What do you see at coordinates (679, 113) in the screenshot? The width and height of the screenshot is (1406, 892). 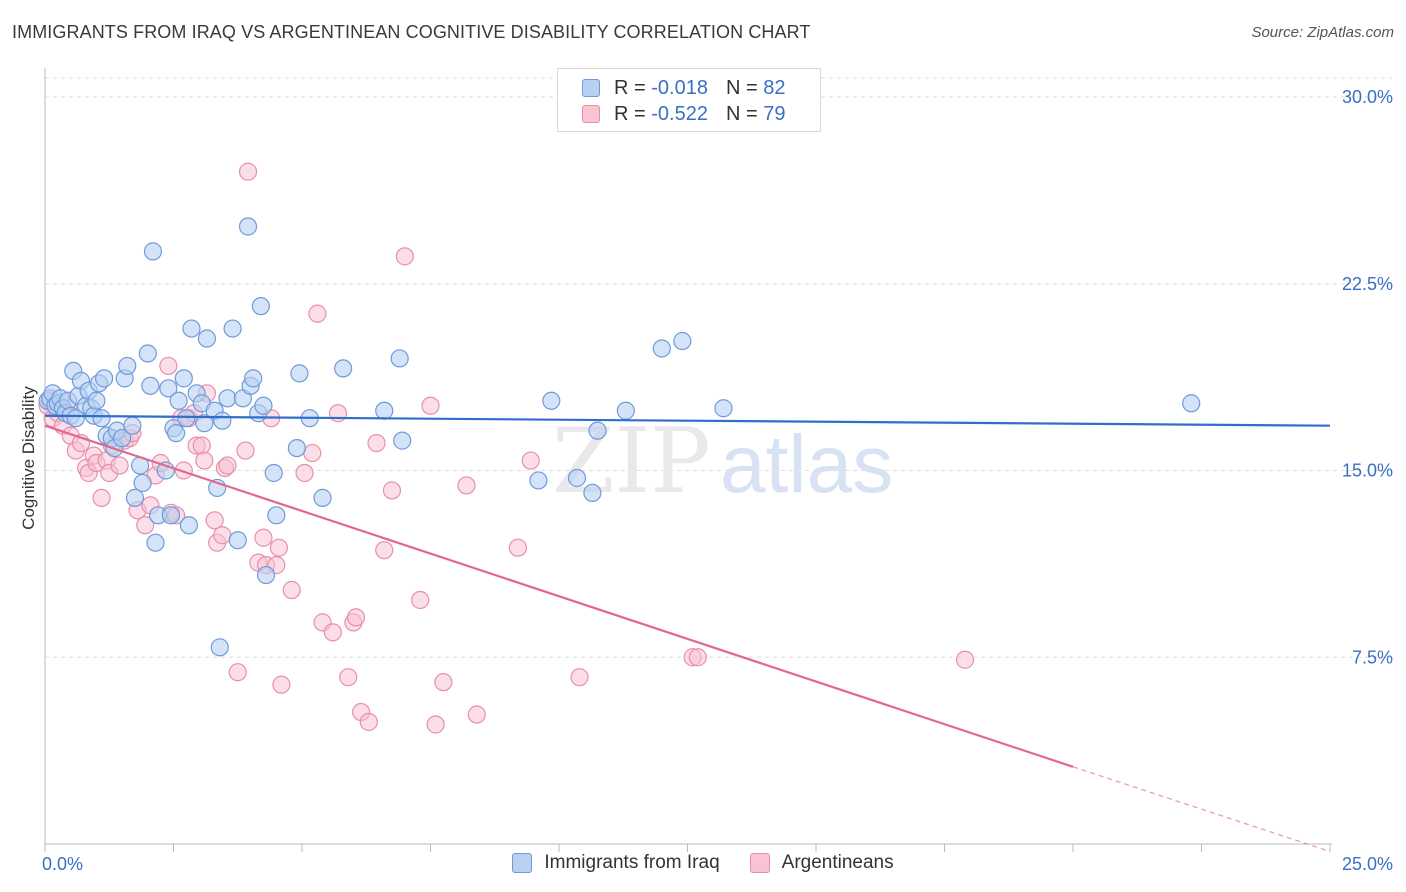 I see `legend-r-value: -0.522` at bounding box center [679, 113].